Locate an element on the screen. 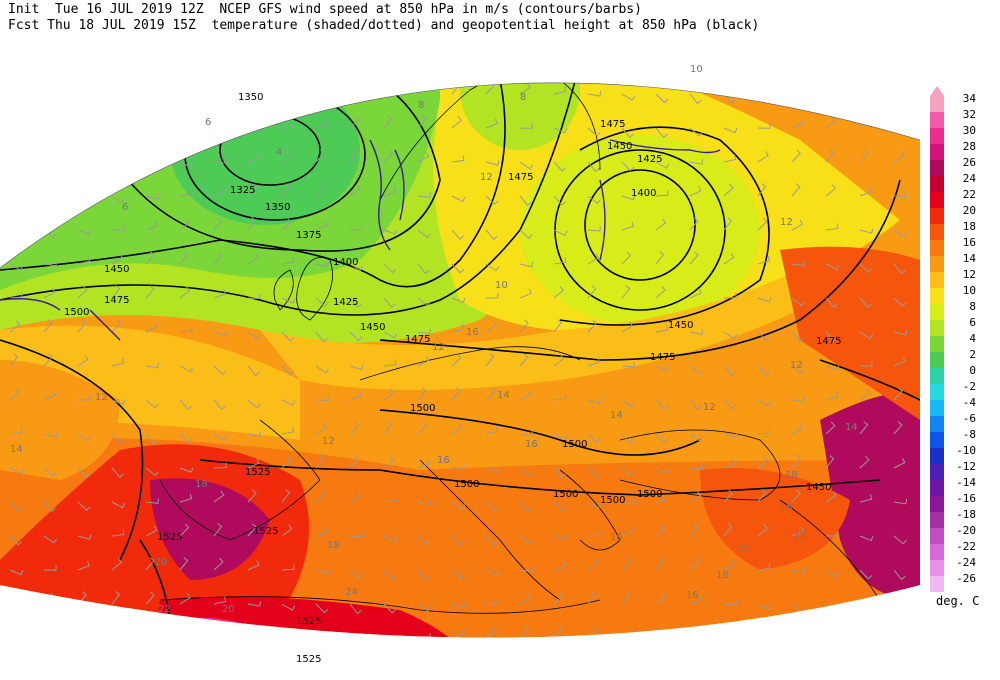  height-label: 1475 is located at coordinates (116, 300).